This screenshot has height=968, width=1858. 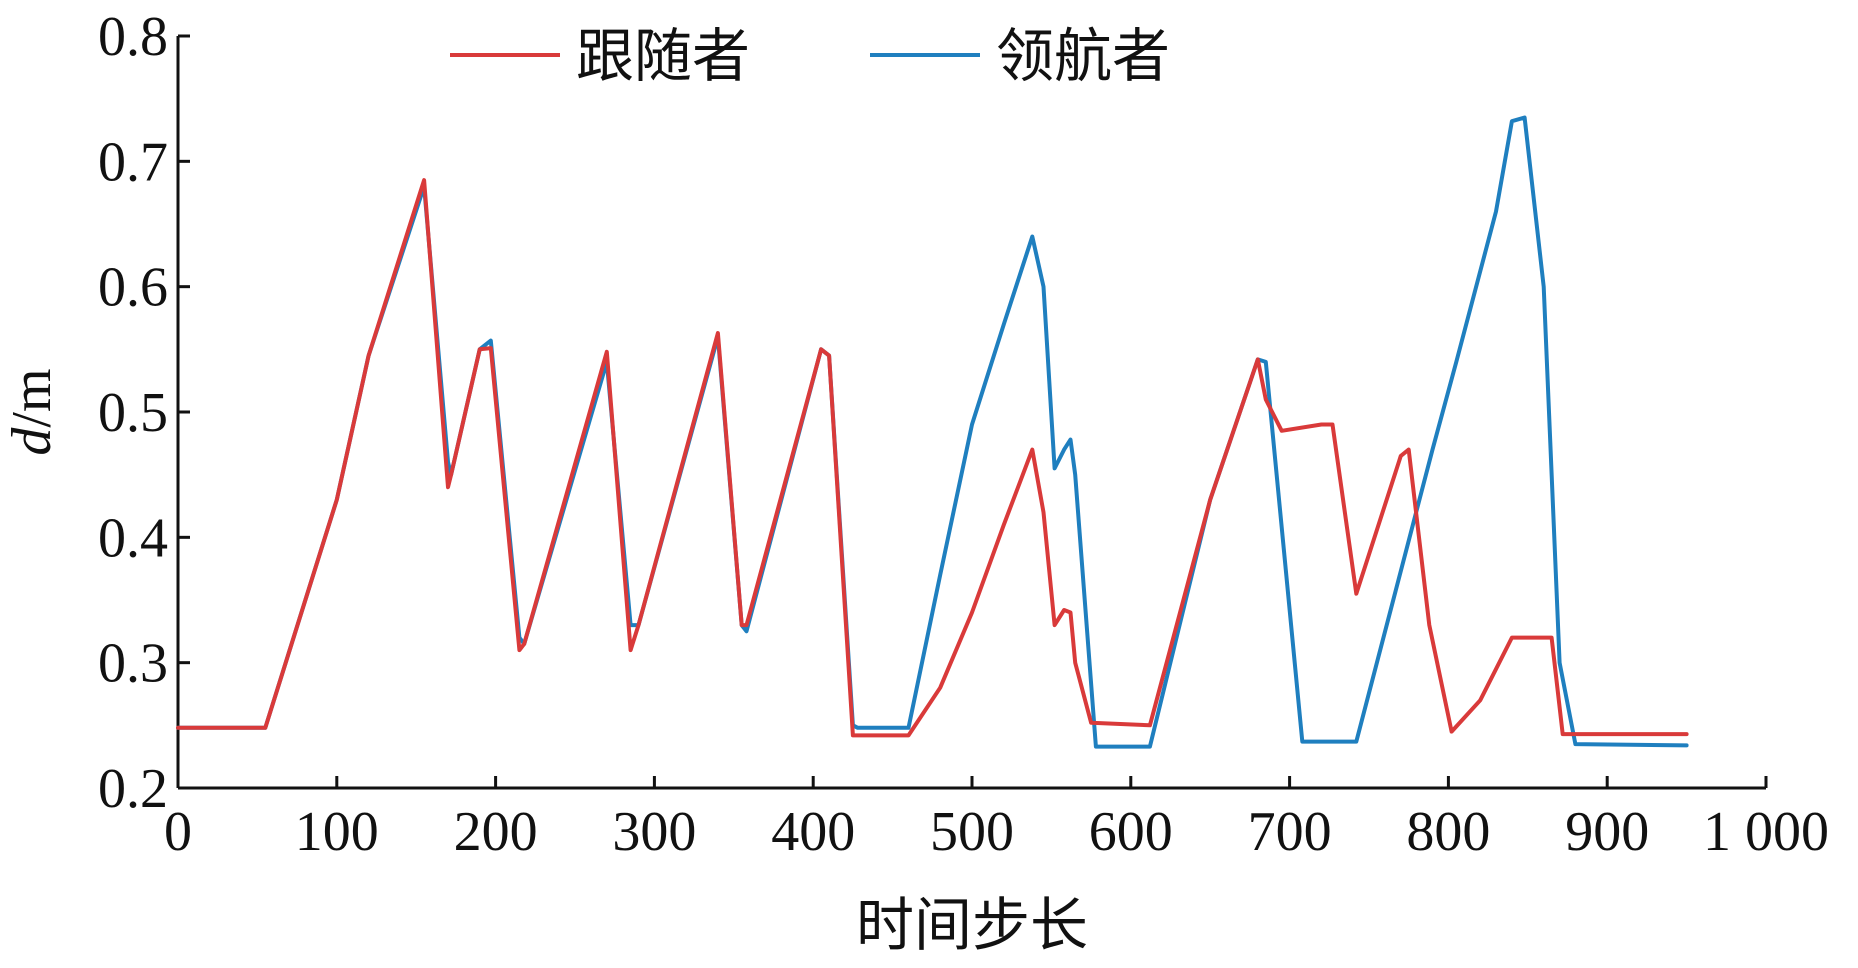 What do you see at coordinates (1290, 832) in the screenshot?
I see `x-tick-label: 700` at bounding box center [1290, 832].